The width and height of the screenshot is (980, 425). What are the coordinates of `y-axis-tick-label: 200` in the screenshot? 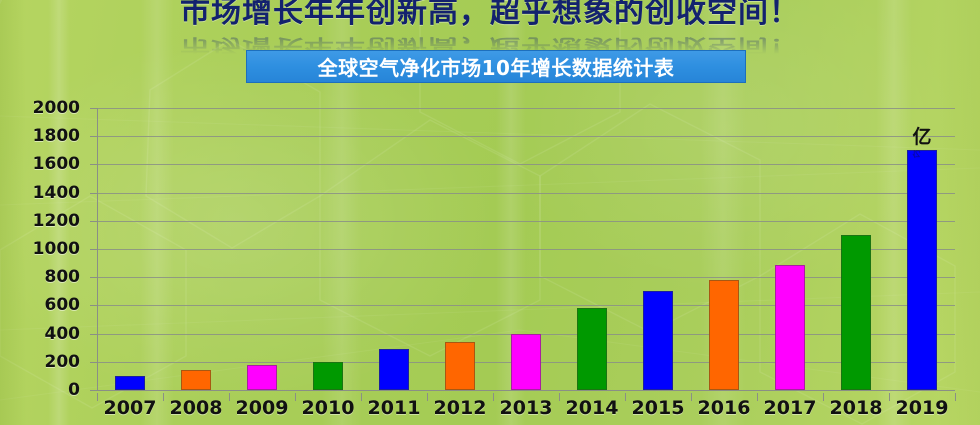 It's located at (62, 361).